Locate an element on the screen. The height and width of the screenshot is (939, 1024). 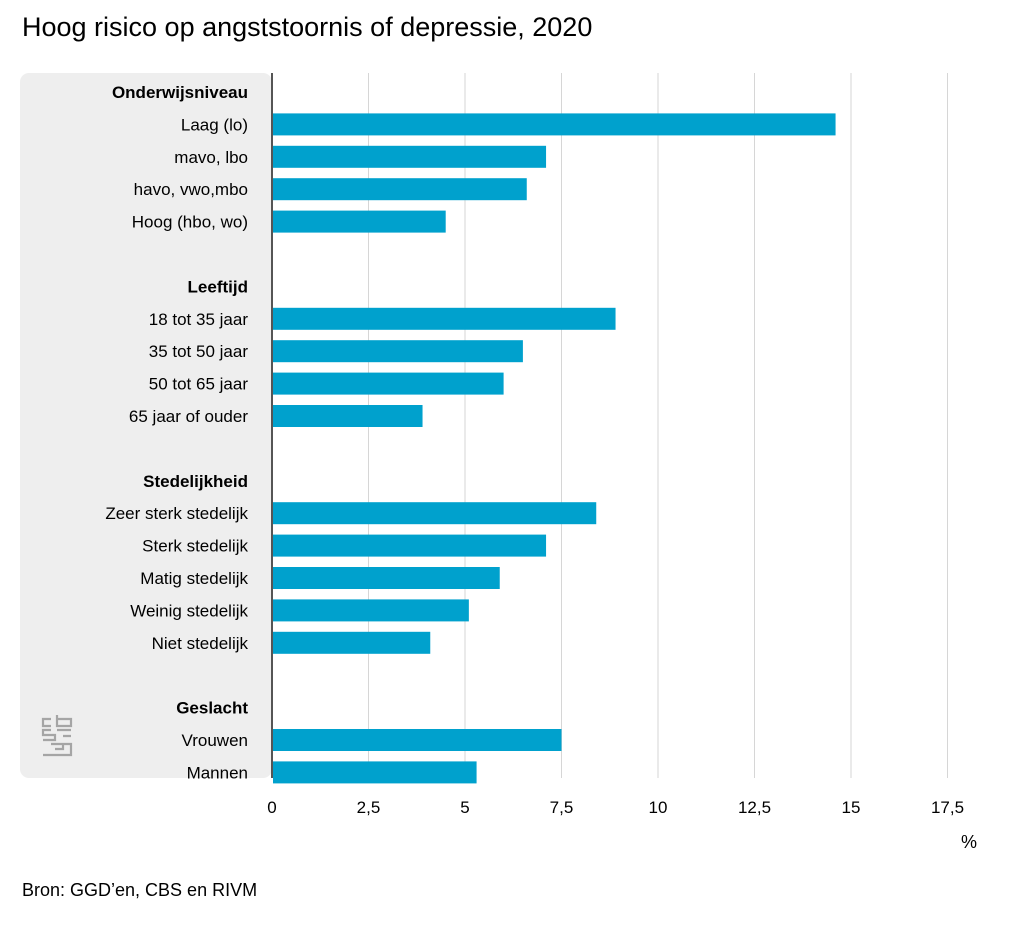
category-label: Hoog (hbo, wo) is located at coordinates (190, 222).